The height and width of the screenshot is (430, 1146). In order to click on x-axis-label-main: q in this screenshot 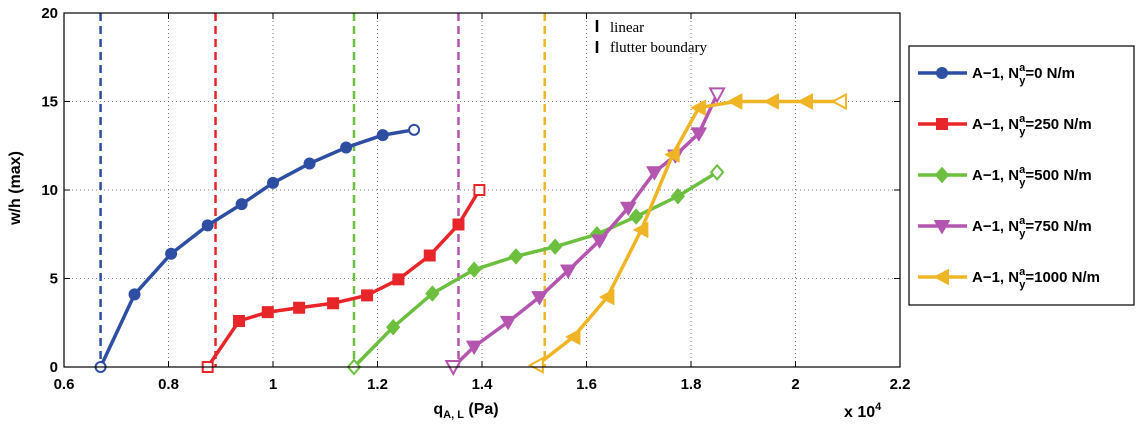, I will do `click(438, 409)`.